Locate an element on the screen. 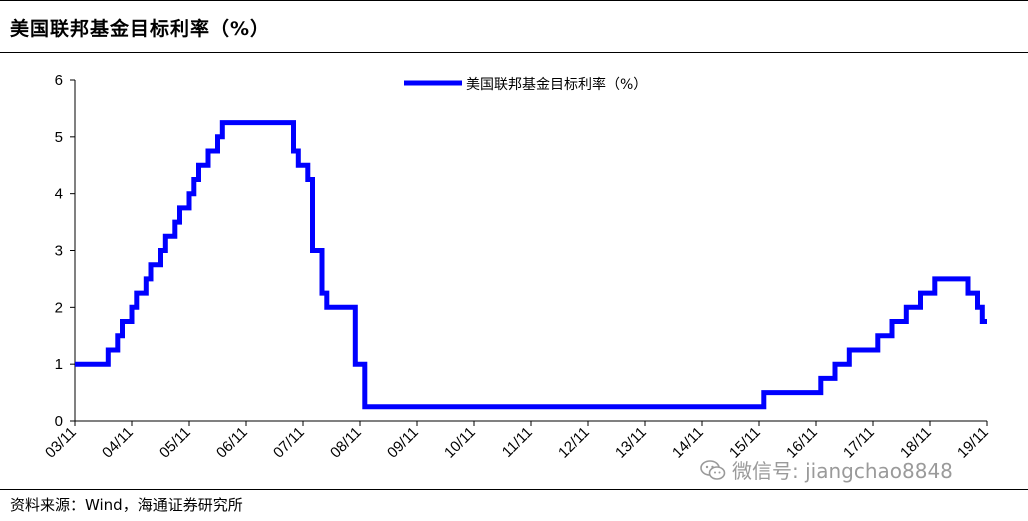 This screenshot has height=521, width=1028. y-tick-label: 4 is located at coordinates (59, 194).